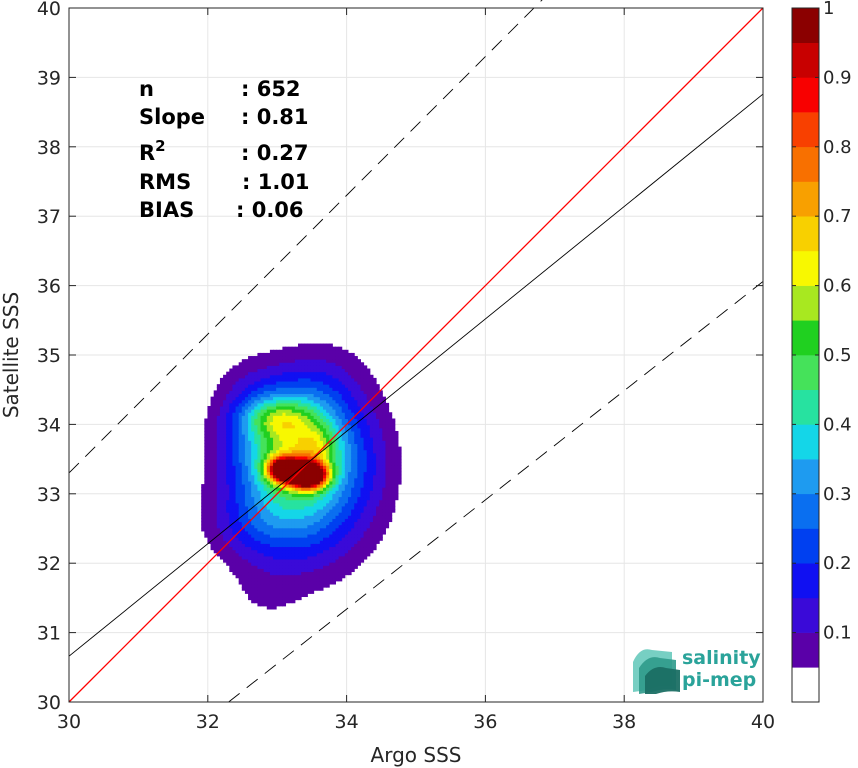 The image size is (858, 768). Describe the element at coordinates (146, 89) in the screenshot. I see `stat-label: n` at that location.